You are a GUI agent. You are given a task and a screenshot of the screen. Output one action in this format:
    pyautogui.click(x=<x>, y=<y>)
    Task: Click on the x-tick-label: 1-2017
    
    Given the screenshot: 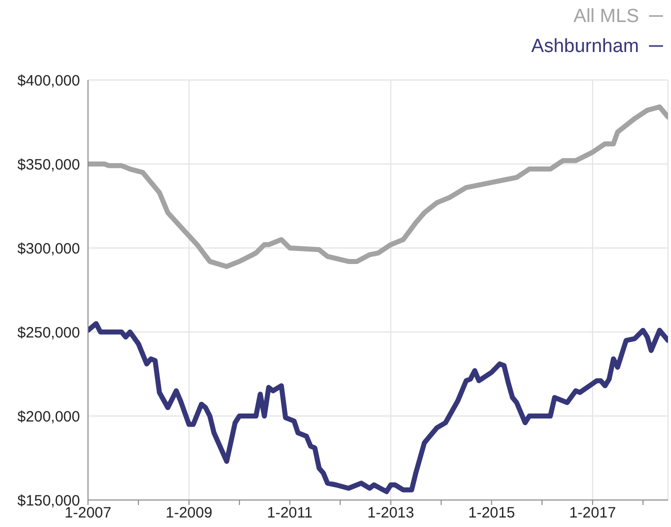 What is the action you would take?
    pyautogui.click(x=592, y=513)
    